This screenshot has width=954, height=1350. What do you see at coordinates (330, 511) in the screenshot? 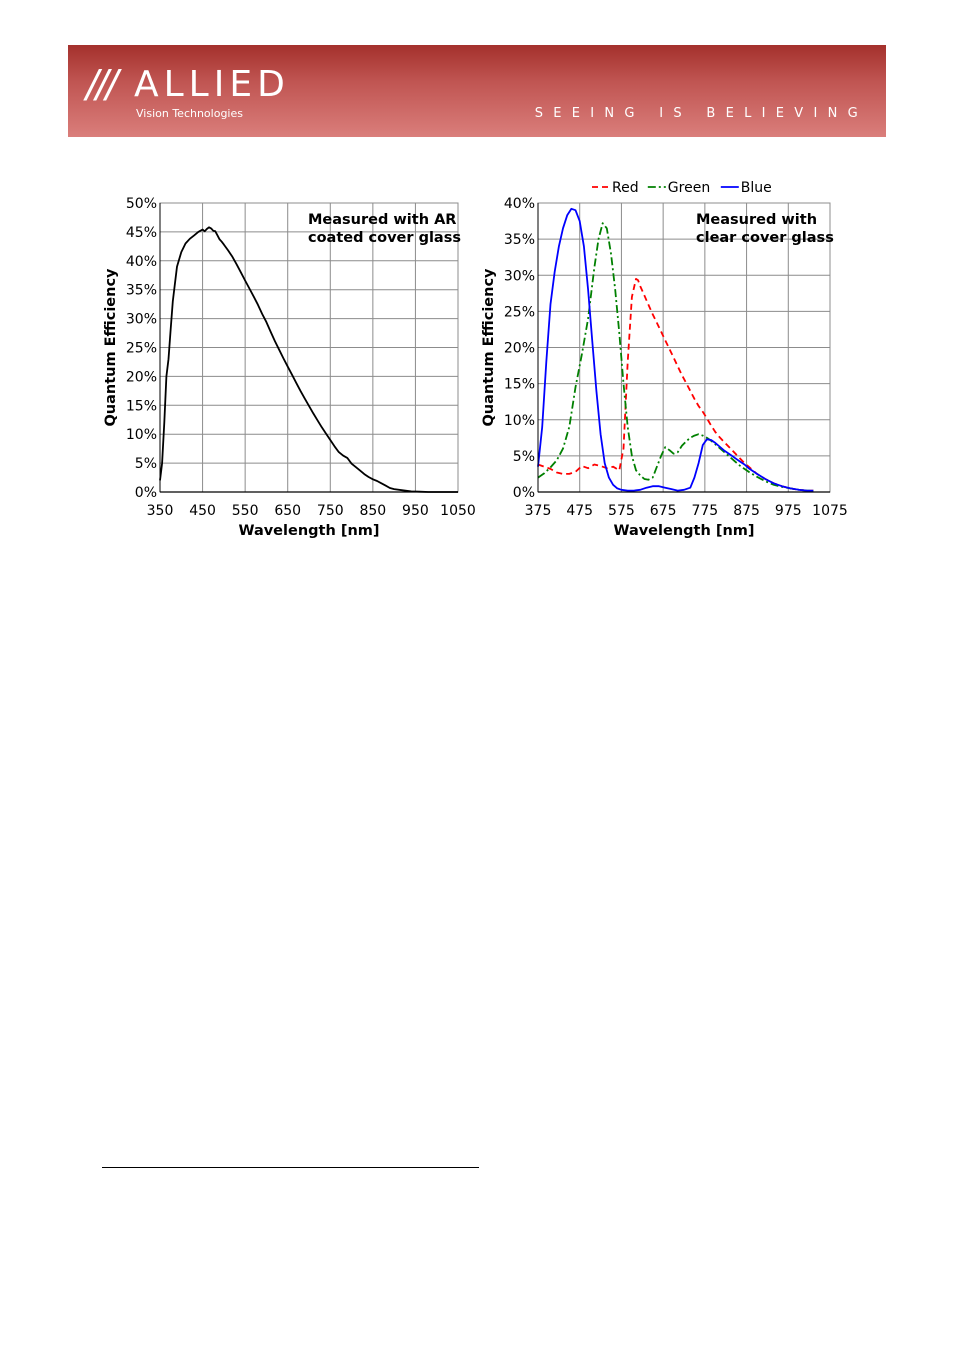
I see `x-tick-label: 750` at bounding box center [330, 511].